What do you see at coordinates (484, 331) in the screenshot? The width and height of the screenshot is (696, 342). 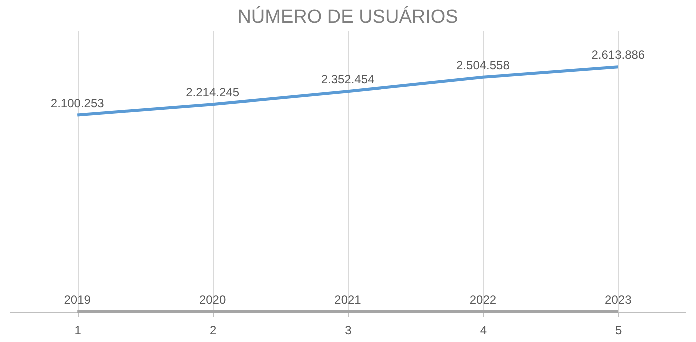 I see `x-tick-label: 4` at bounding box center [484, 331].